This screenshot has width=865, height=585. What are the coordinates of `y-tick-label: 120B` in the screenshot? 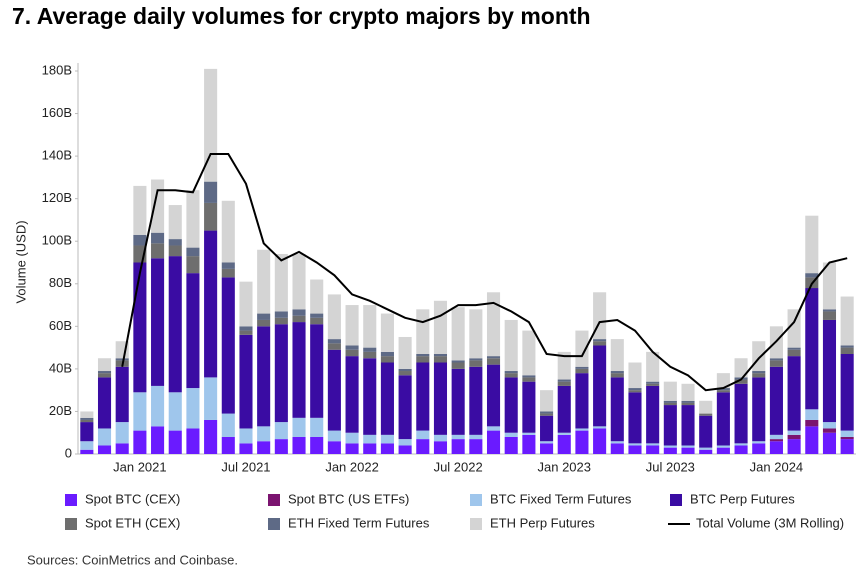 It's located at (57, 197).